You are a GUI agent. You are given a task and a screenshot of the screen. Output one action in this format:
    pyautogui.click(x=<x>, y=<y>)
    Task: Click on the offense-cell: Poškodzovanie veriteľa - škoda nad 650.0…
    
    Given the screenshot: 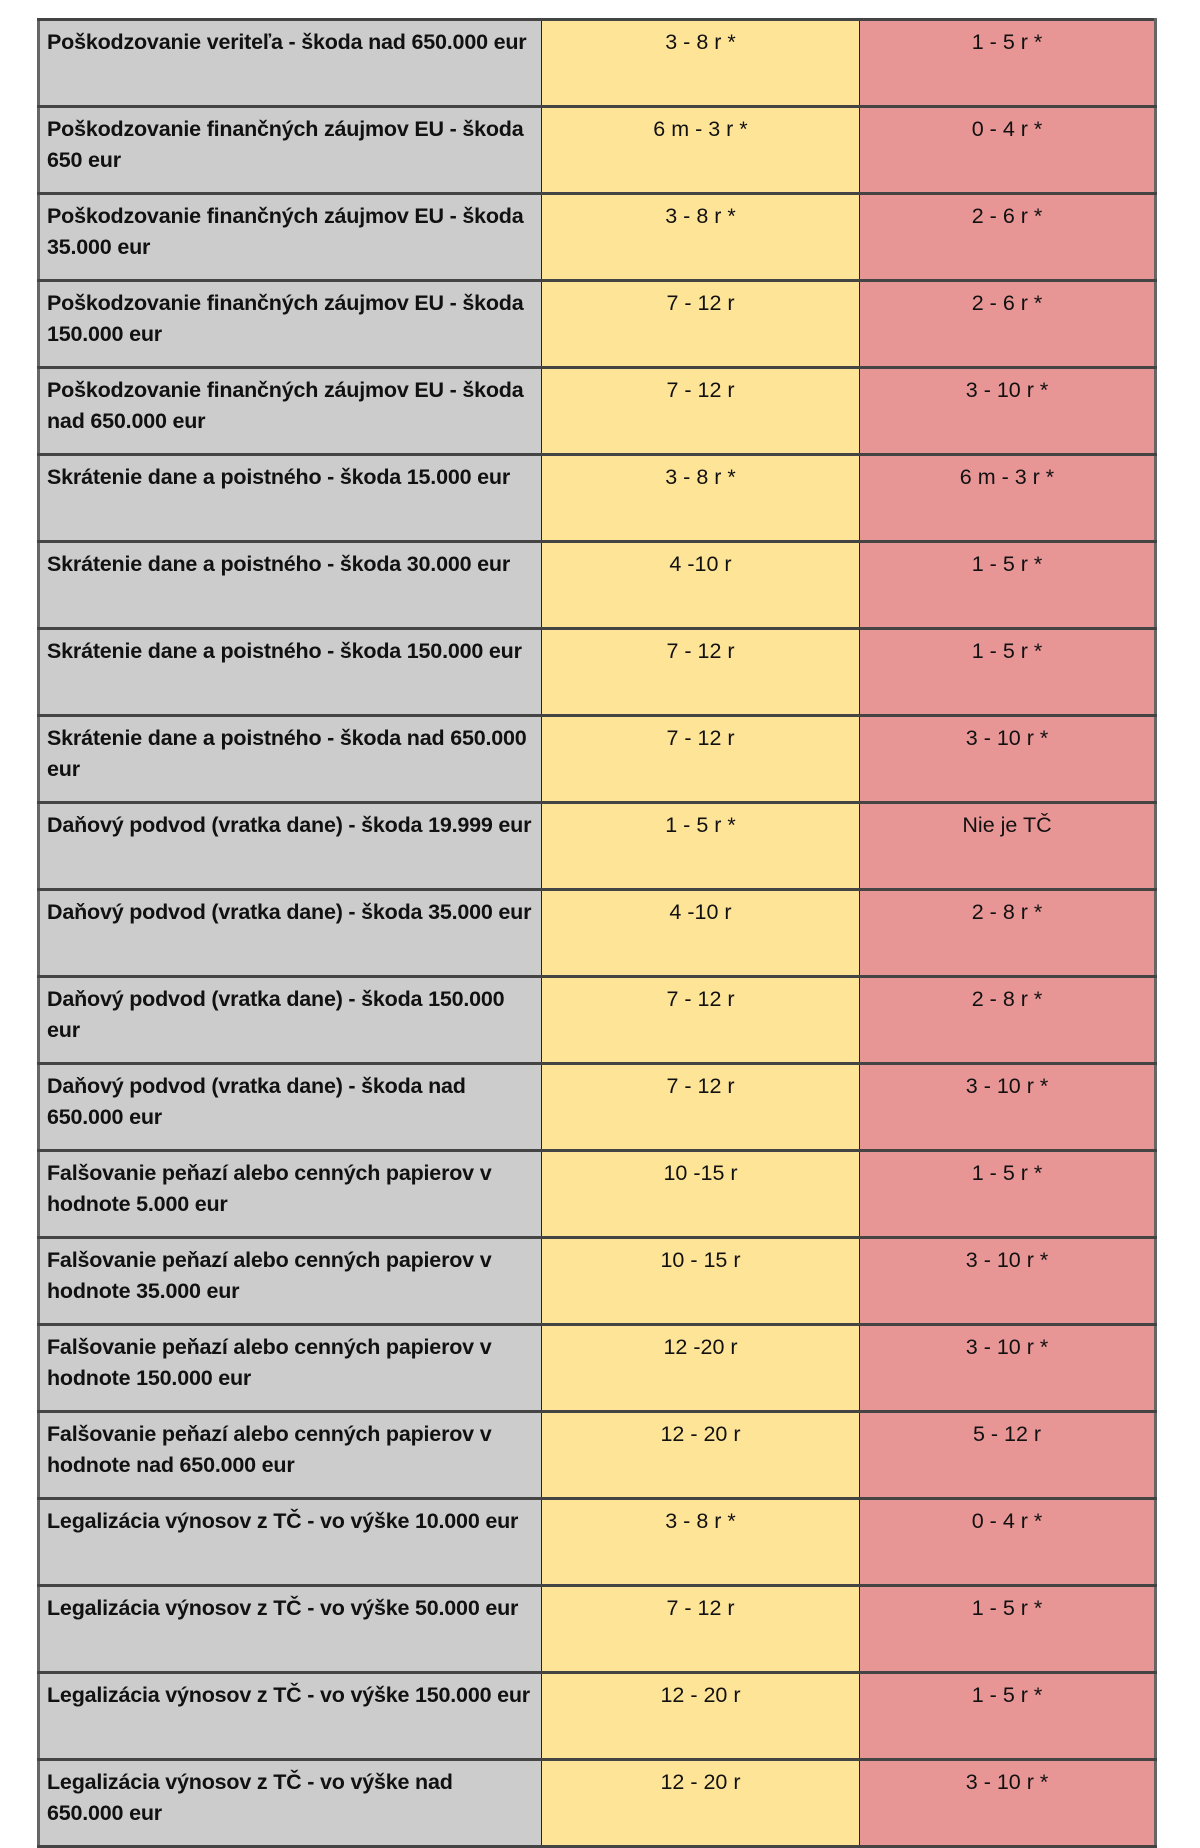 What is the action you would take?
    pyautogui.click(x=289, y=63)
    